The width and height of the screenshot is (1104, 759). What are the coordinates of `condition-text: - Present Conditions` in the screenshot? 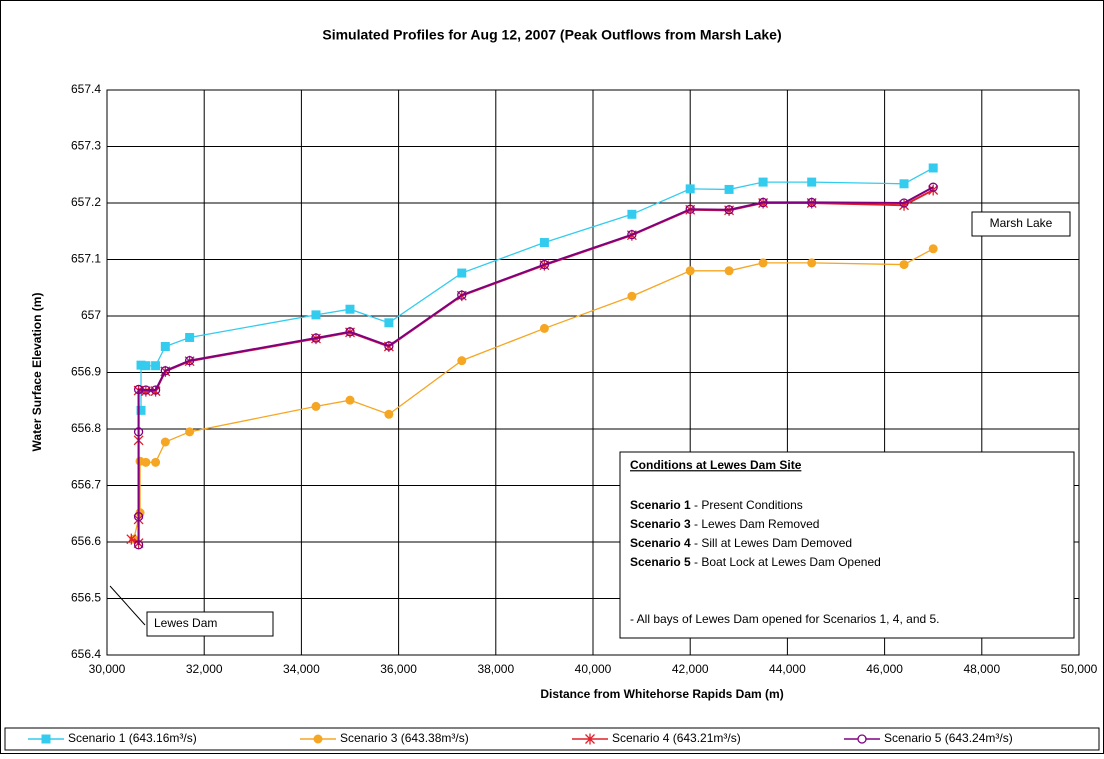 It's located at (747, 505).